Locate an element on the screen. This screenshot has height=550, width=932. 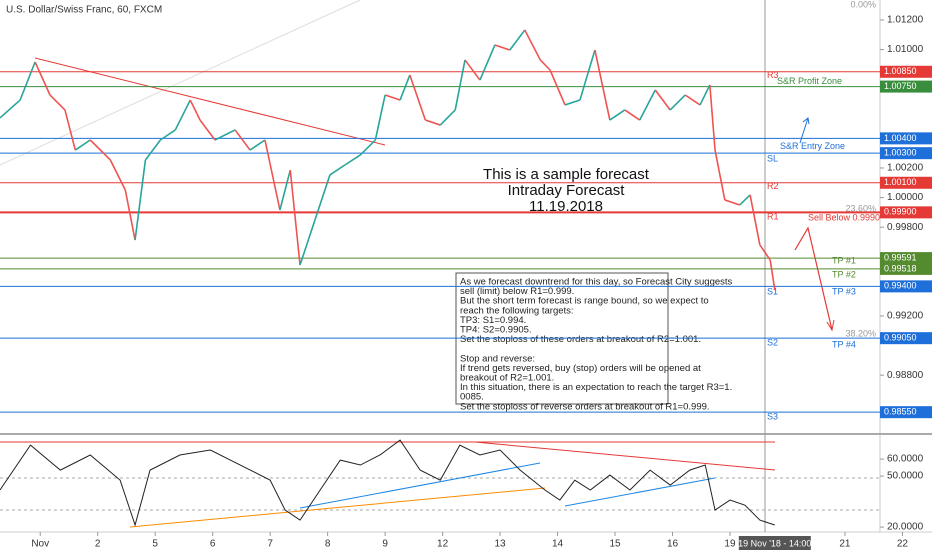
y-tick-label: 1.01200 is located at coordinates (905, 20).